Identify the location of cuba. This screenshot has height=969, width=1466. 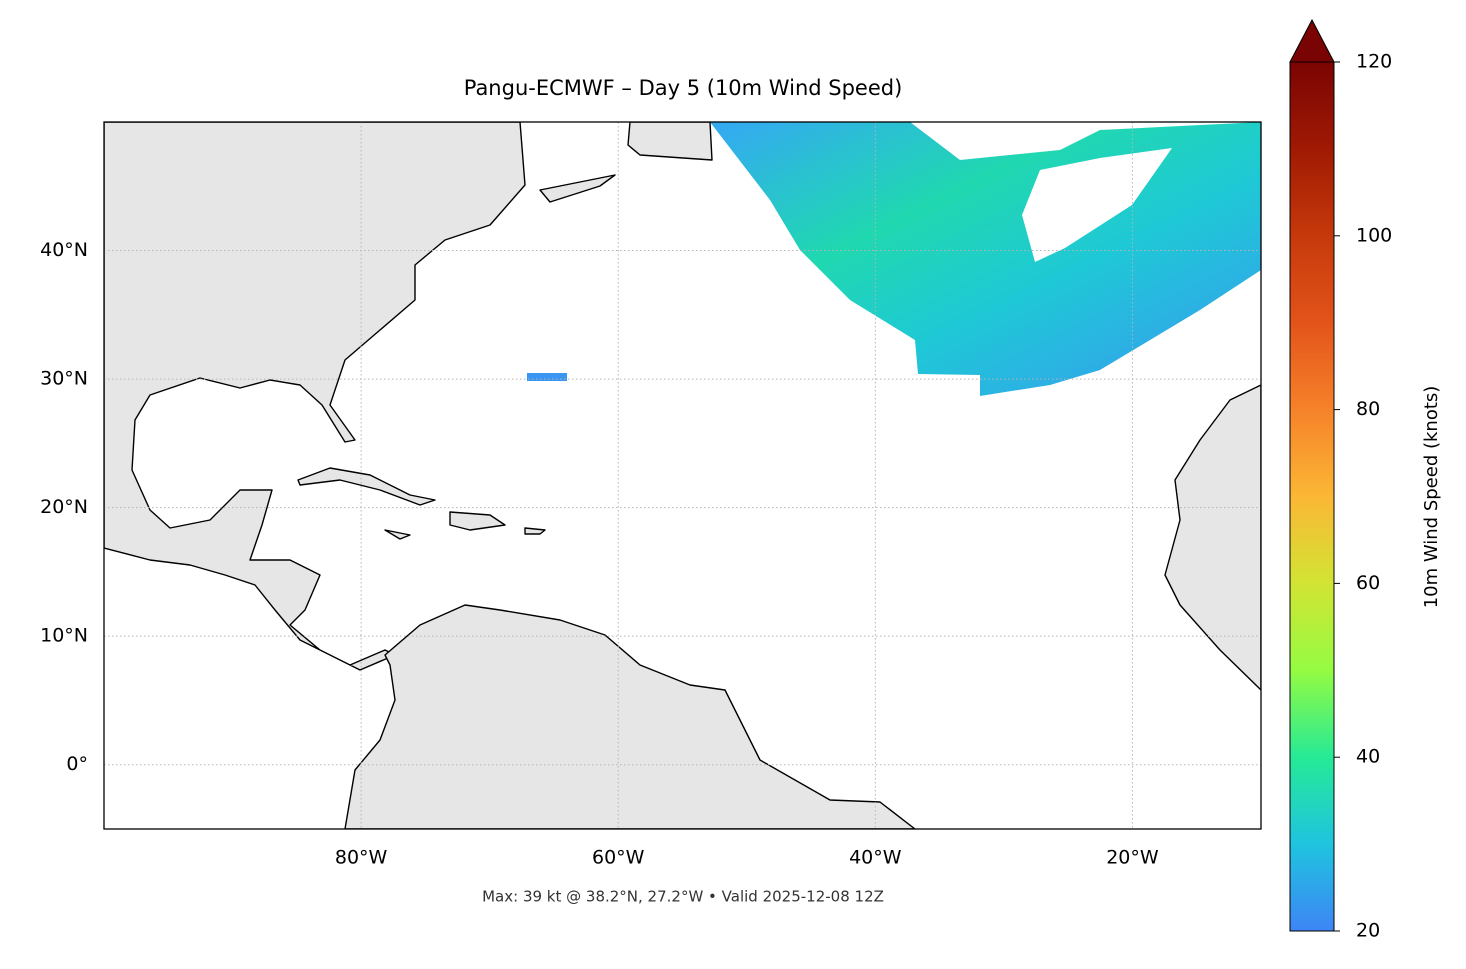
(366, 486).